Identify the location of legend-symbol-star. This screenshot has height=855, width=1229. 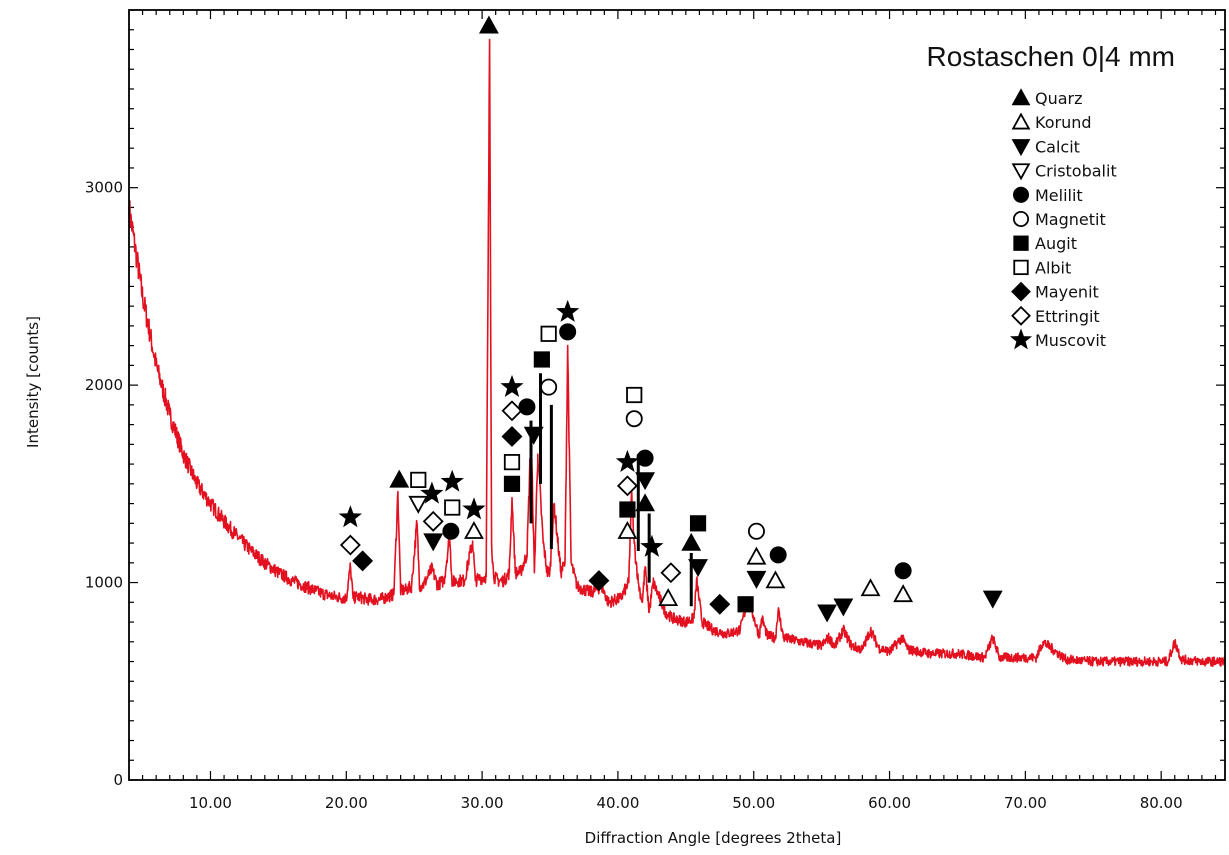
(1021, 339).